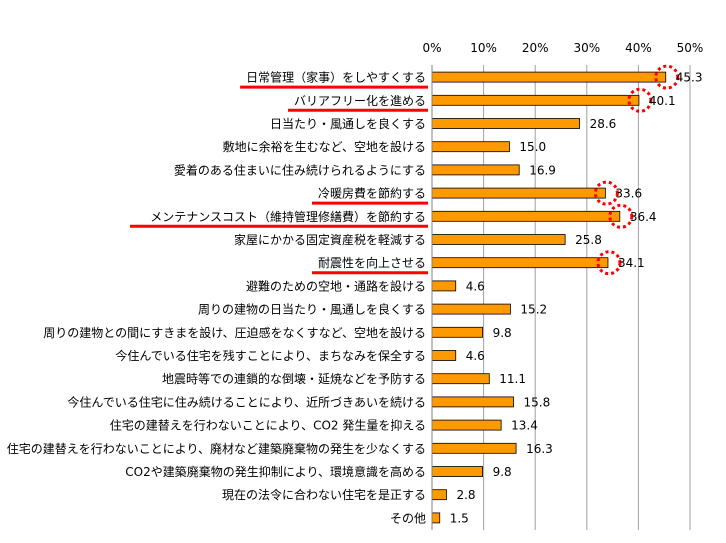  Describe the element at coordinates (348, 123) in the screenshot. I see `category-label: 日当たり・風通しを良くする` at that location.